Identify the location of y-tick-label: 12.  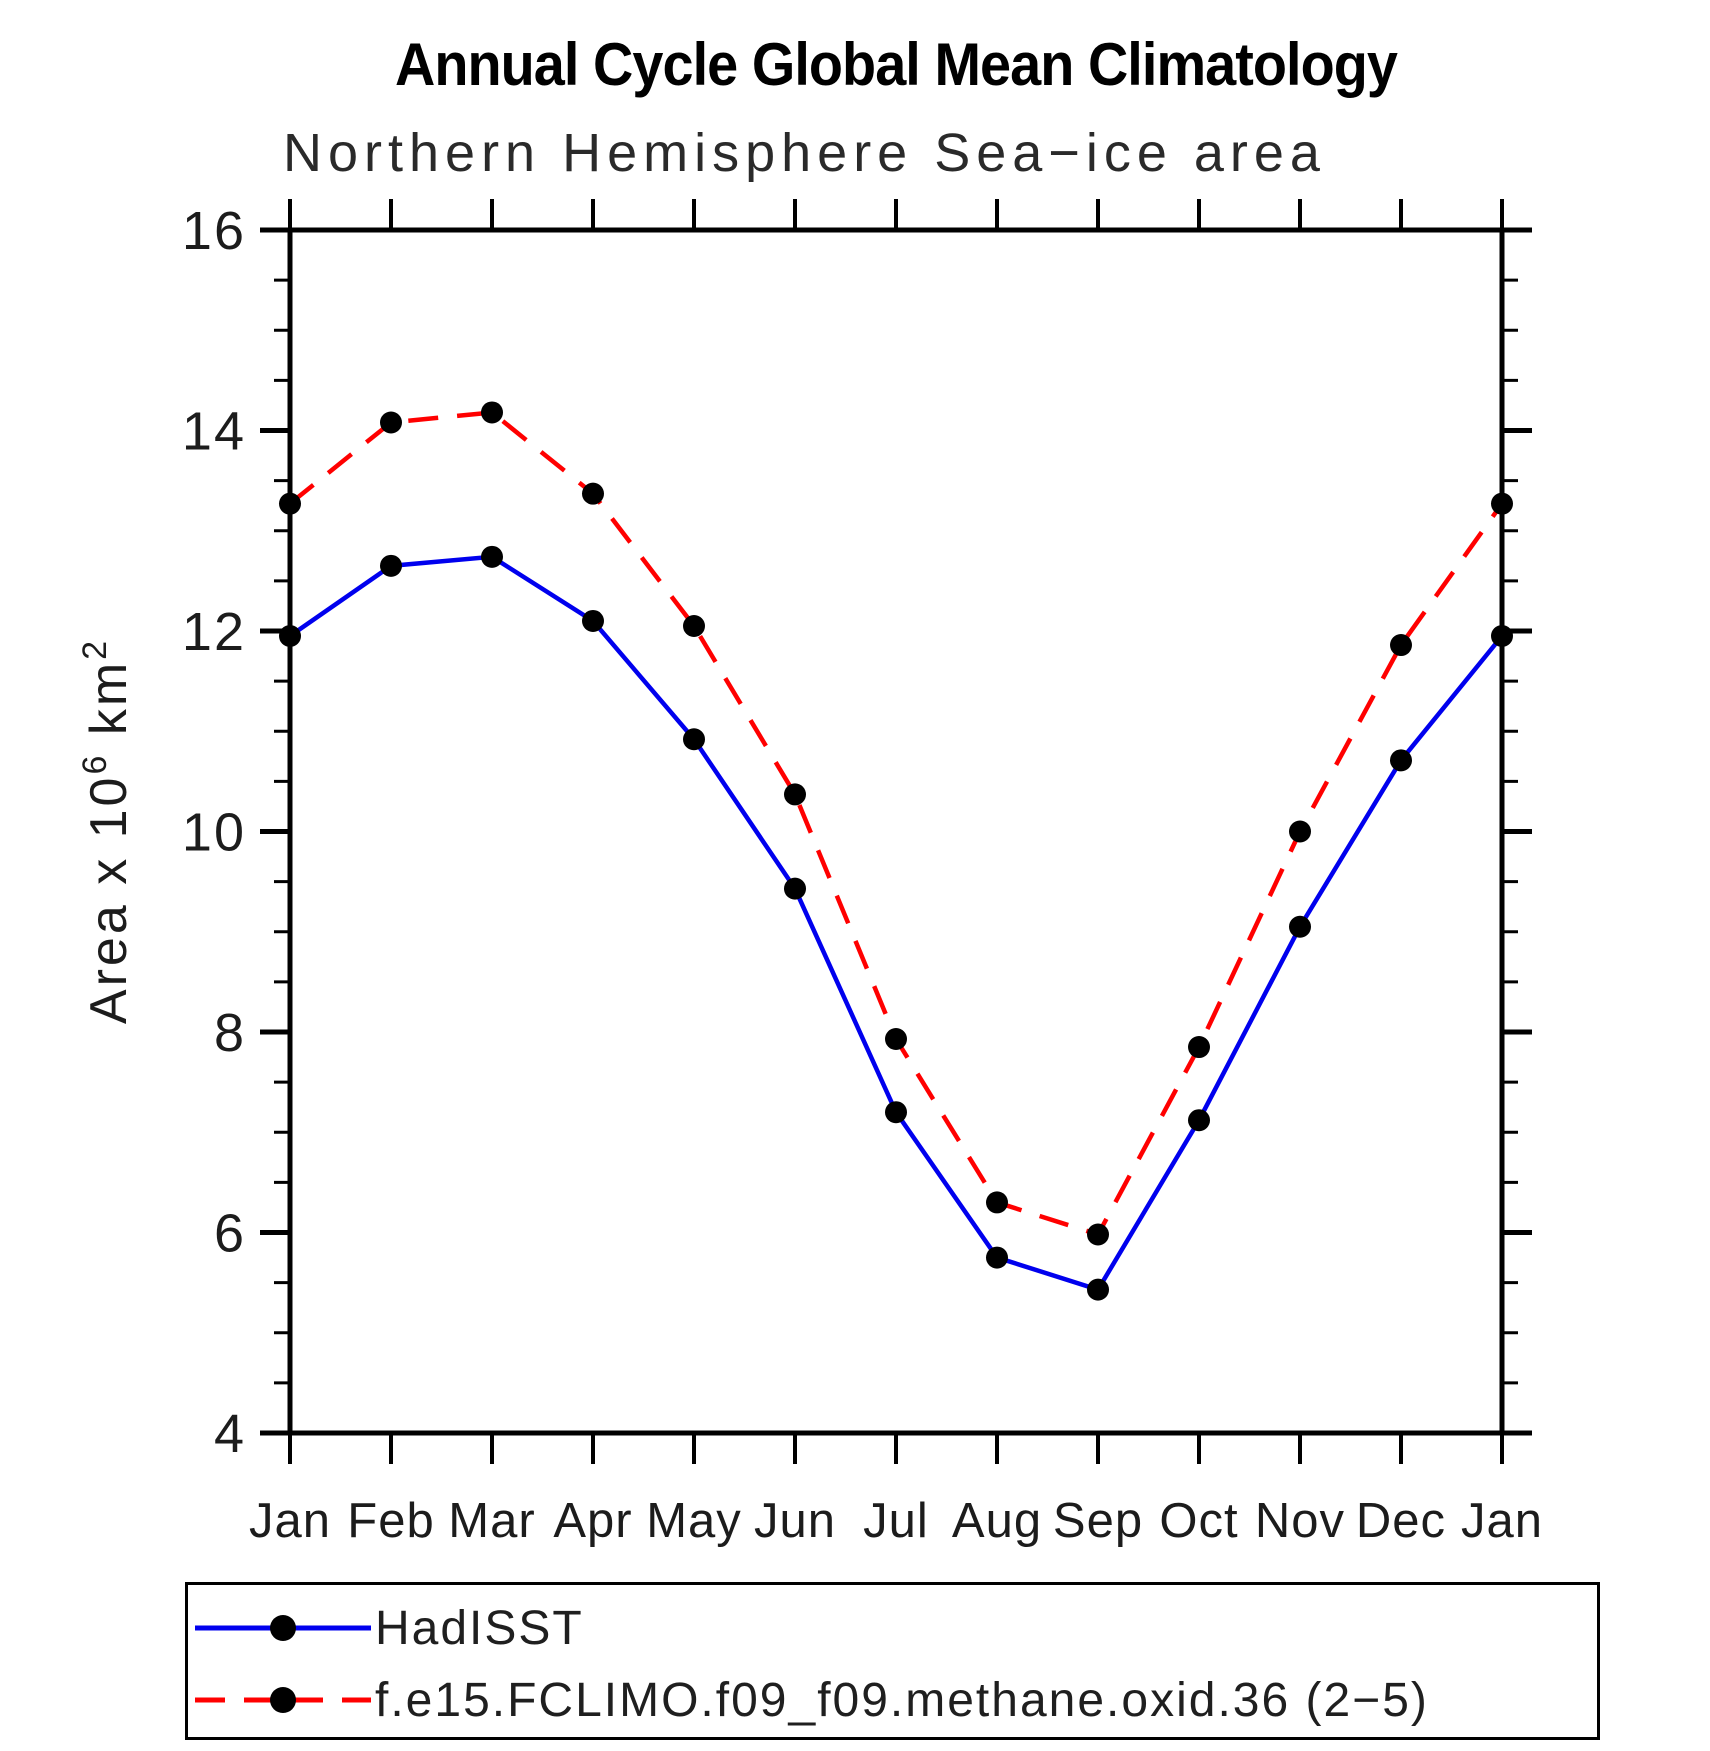
(214, 632).